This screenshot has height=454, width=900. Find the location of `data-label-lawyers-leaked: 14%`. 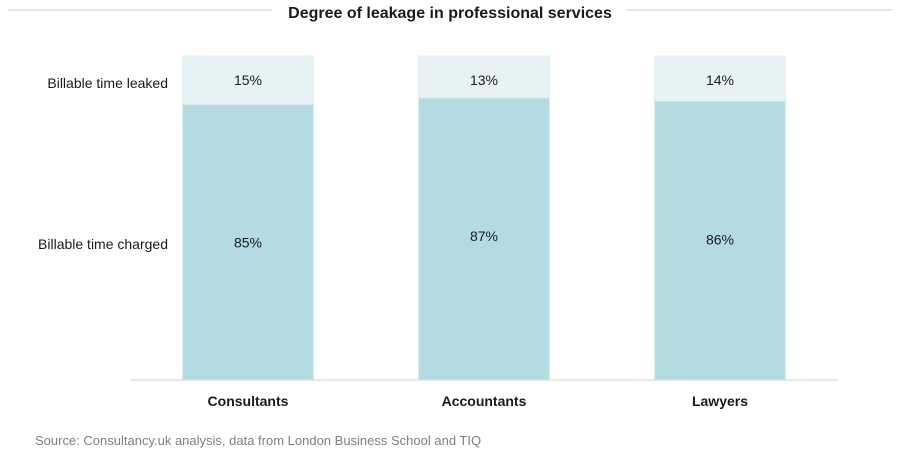

data-label-lawyers-leaked: 14% is located at coordinates (720, 80).